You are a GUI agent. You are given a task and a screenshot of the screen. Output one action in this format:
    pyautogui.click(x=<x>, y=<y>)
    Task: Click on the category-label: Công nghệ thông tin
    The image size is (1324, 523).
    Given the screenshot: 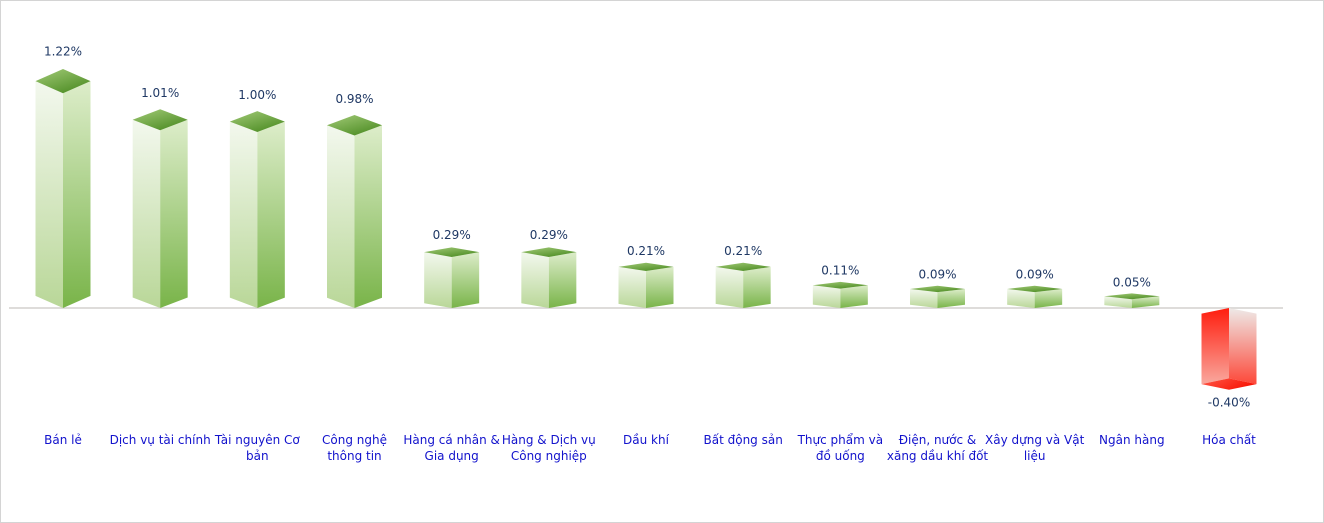 What is the action you would take?
    pyautogui.click(x=354, y=448)
    